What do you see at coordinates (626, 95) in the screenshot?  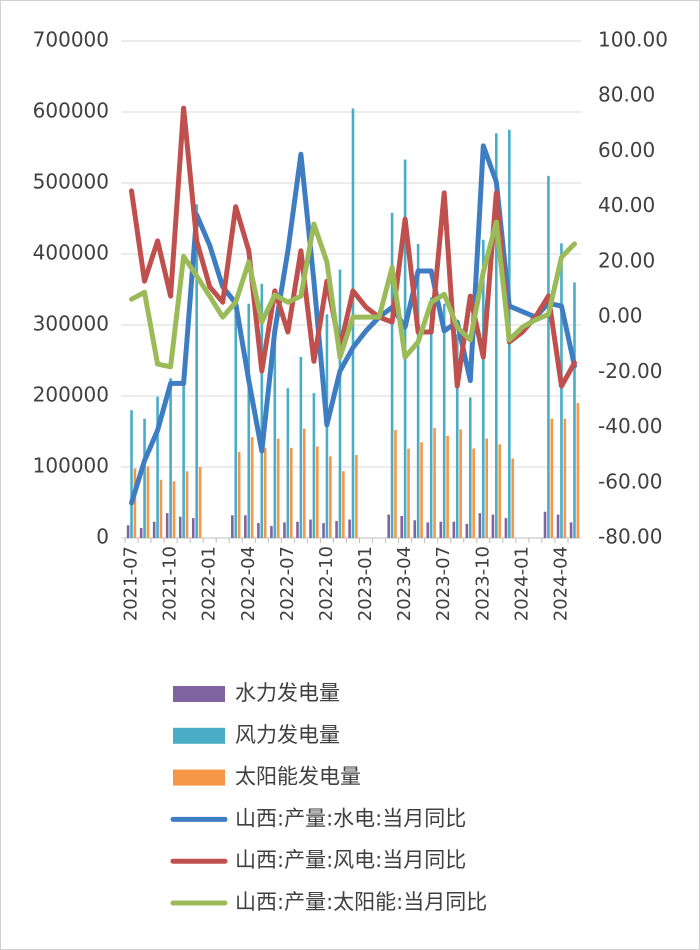 I see `y2-tick-label: 80.00` at bounding box center [626, 95].